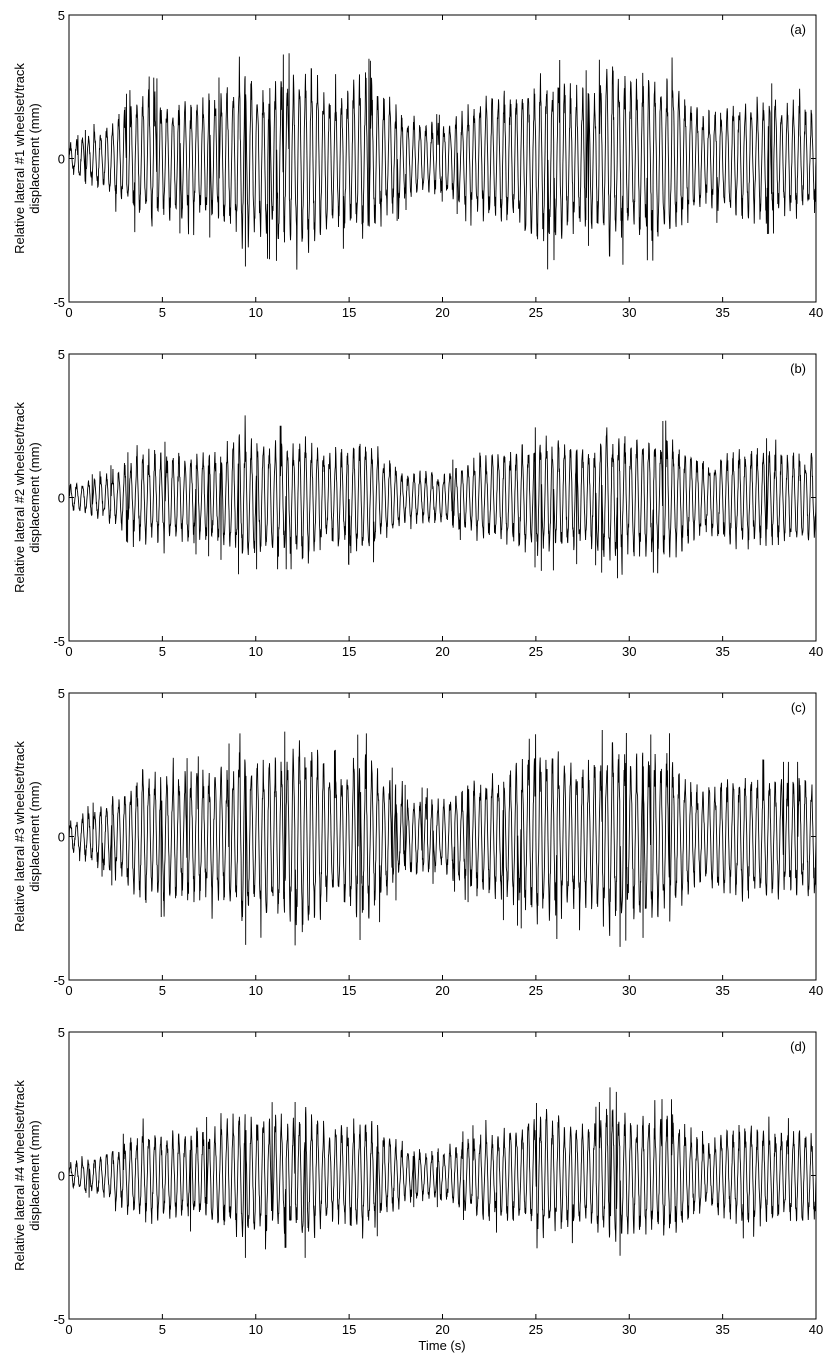 The image size is (829, 1357). Describe the element at coordinates (19, 158) in the screenshot. I see `y-axis-label-line1: Relative lateral #1 wheelset/track` at that location.